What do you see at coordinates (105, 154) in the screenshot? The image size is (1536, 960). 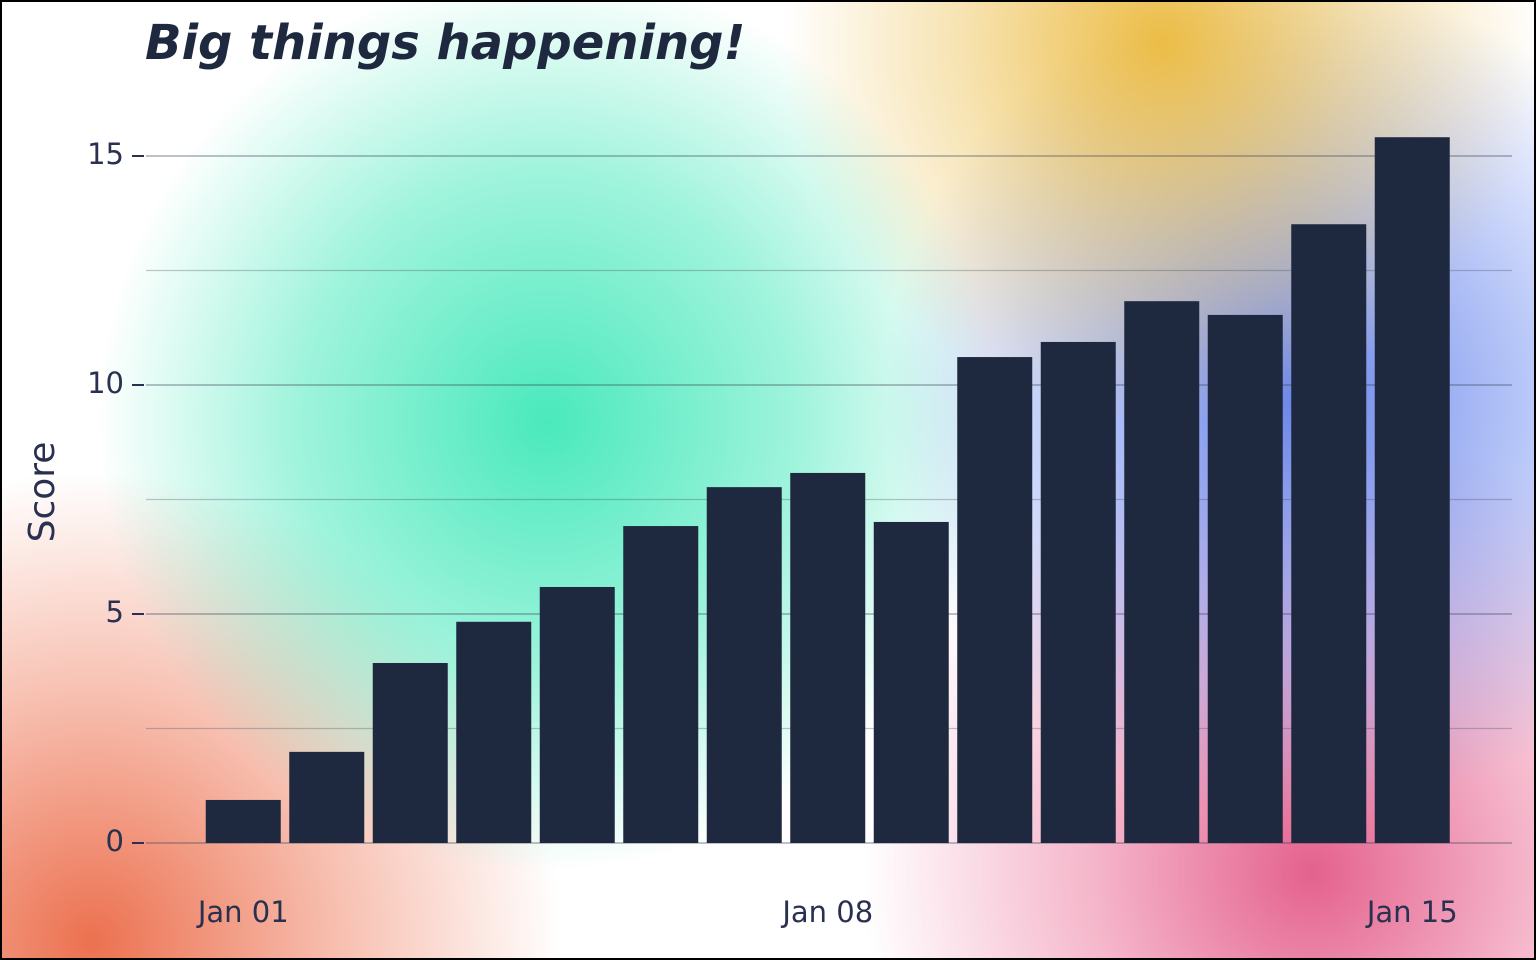 I see `y-tick-label: 15` at bounding box center [105, 154].